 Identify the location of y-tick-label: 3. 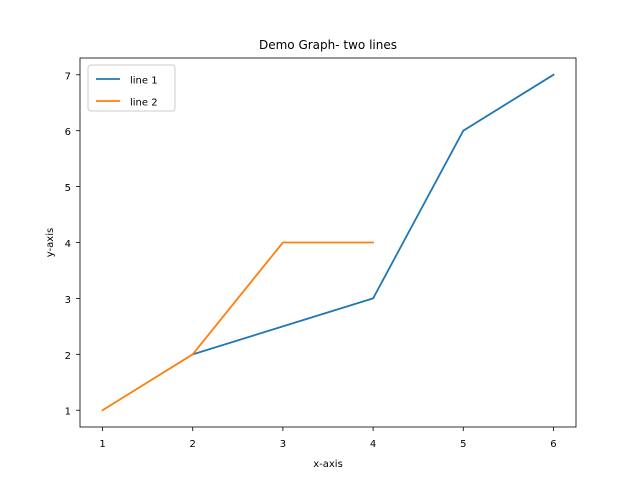
(68, 300).